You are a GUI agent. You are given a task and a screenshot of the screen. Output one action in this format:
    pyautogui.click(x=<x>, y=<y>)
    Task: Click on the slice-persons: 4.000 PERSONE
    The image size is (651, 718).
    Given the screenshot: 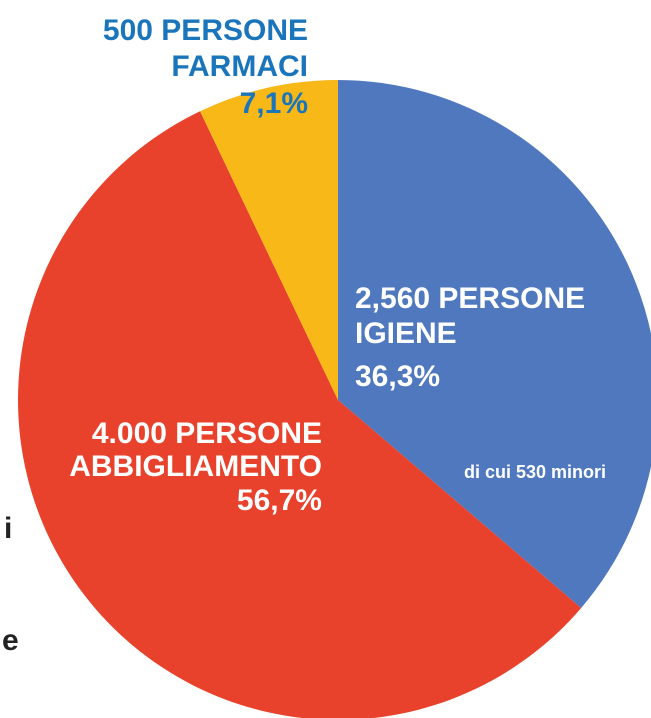 What is the action you would take?
    pyautogui.click(x=207, y=433)
    